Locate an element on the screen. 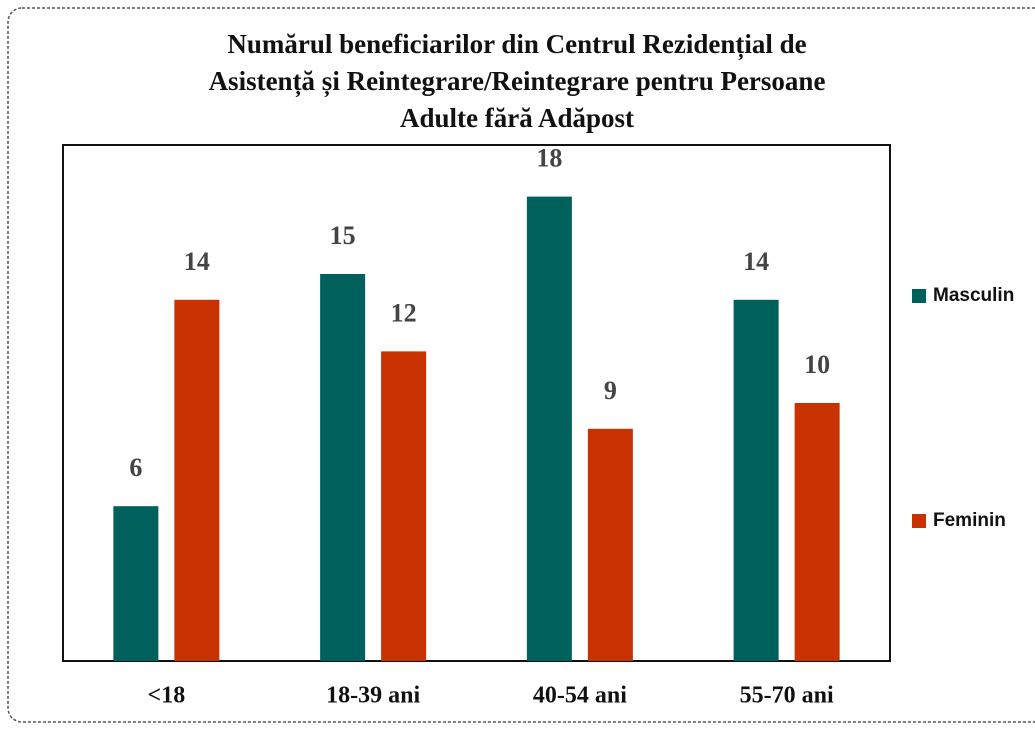  legend-label: Masculin is located at coordinates (973, 295).